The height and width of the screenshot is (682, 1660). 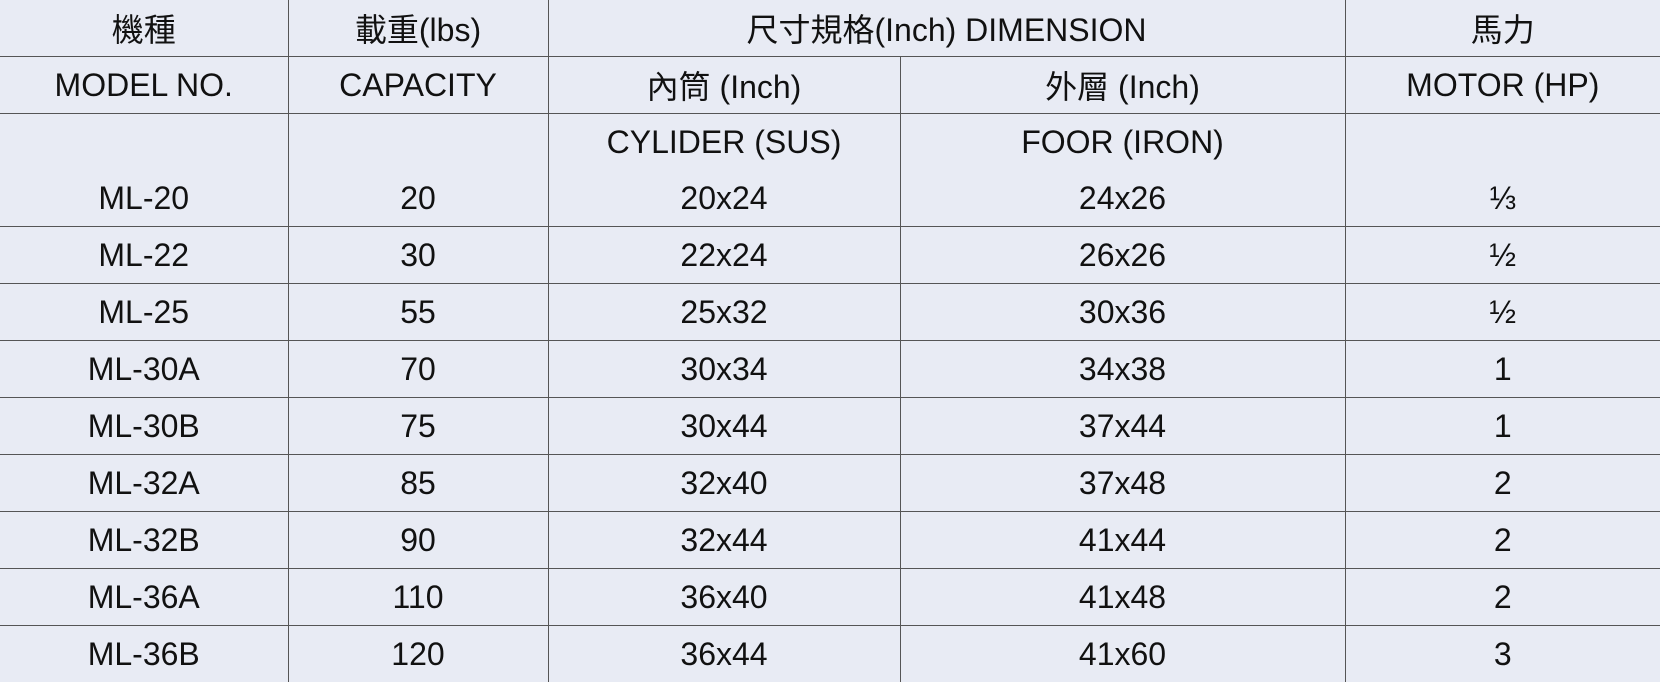 I want to click on data-cell: 30, so click(x=418, y=255).